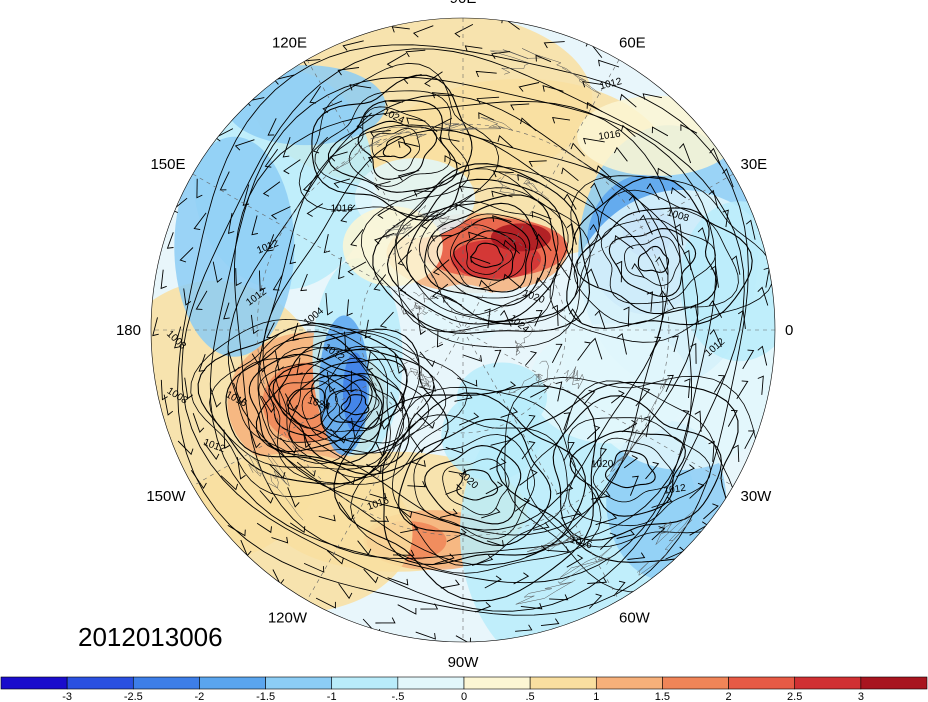  Describe the element at coordinates (150, 637) in the screenshot. I see `date-label: 2012013006` at that location.